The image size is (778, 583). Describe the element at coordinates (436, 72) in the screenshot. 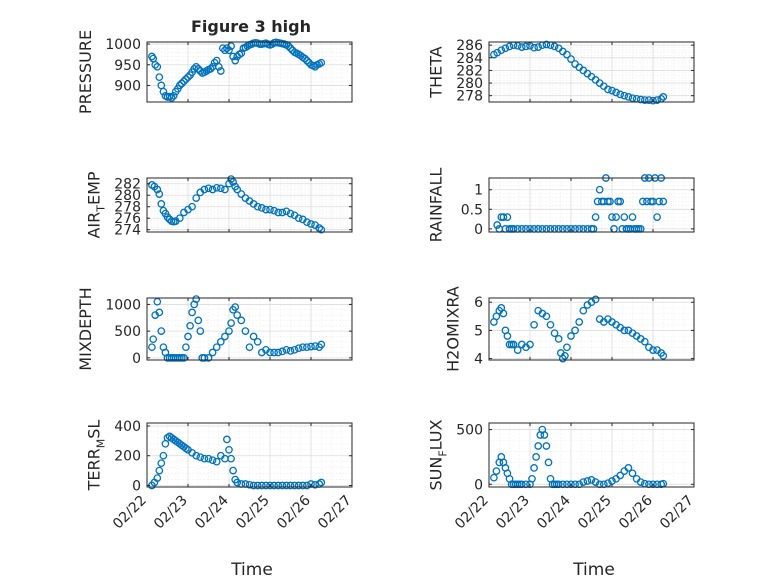

I see `y-axis-label: THETA` at that location.